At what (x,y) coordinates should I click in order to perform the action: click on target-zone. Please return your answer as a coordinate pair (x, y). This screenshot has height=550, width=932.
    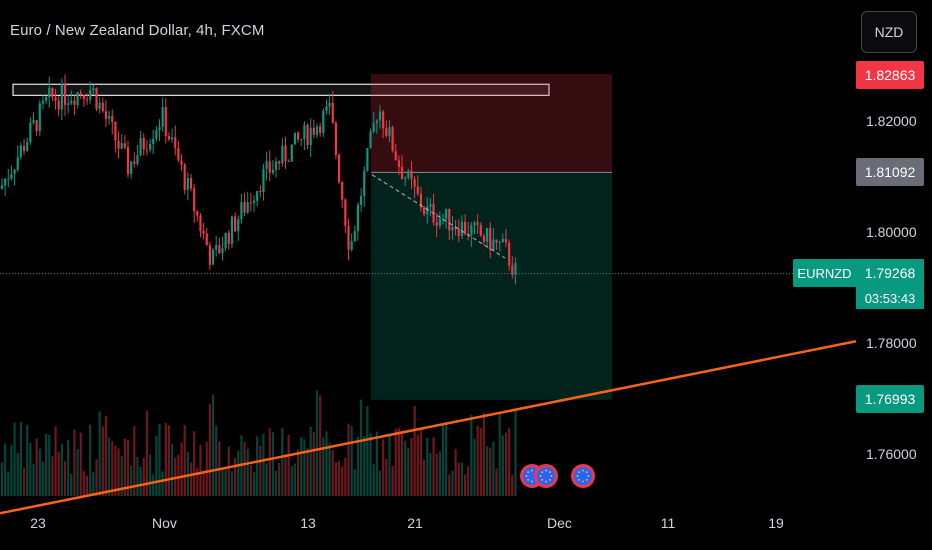
    Looking at the image, I should click on (491, 286).